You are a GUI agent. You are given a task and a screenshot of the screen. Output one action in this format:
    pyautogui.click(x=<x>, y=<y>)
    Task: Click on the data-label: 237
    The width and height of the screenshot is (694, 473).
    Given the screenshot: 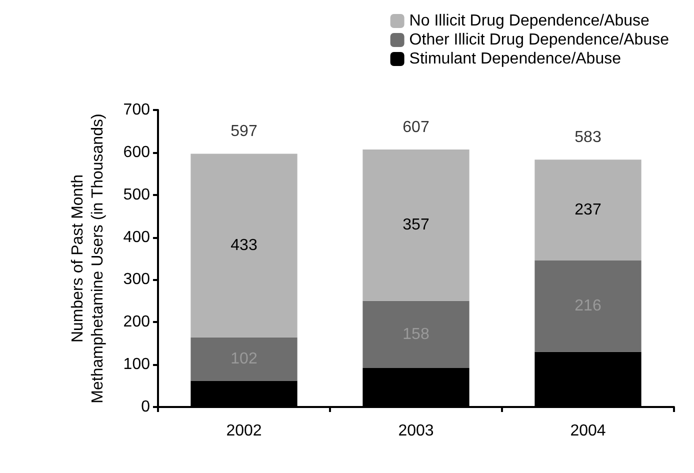 What is the action you would take?
    pyautogui.click(x=588, y=209)
    